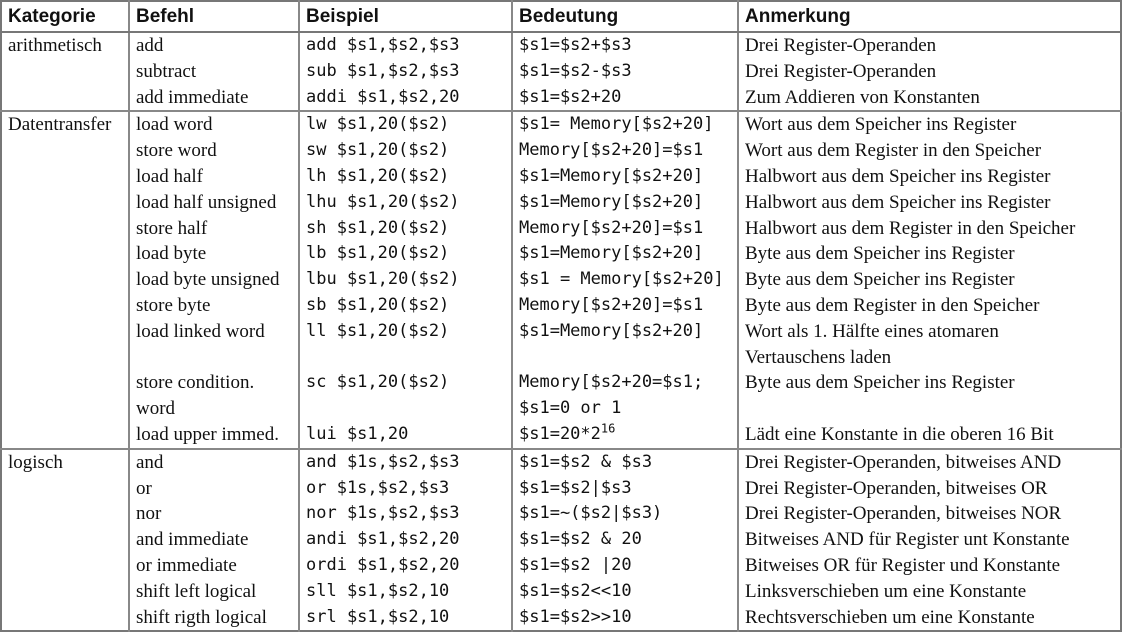 This screenshot has height=640, width=1123. I want to click on cell-beispiel: lhu $s1,20($s2), so click(405, 202).